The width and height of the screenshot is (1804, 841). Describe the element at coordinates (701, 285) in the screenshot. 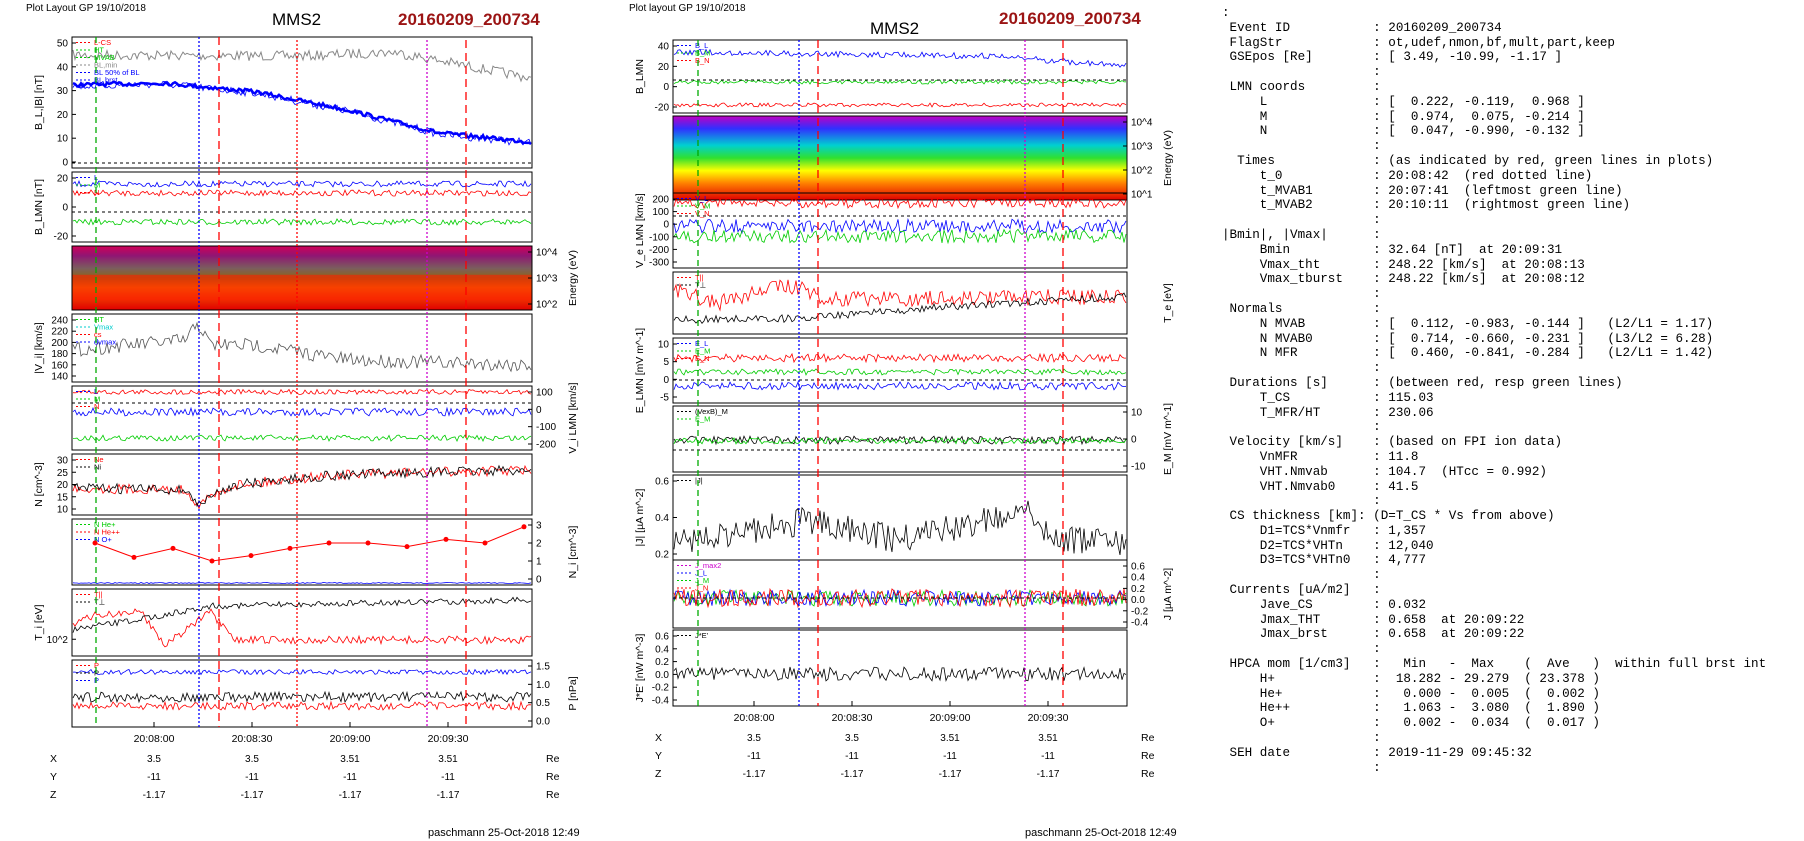

I see `legend-entry: T⊥` at that location.